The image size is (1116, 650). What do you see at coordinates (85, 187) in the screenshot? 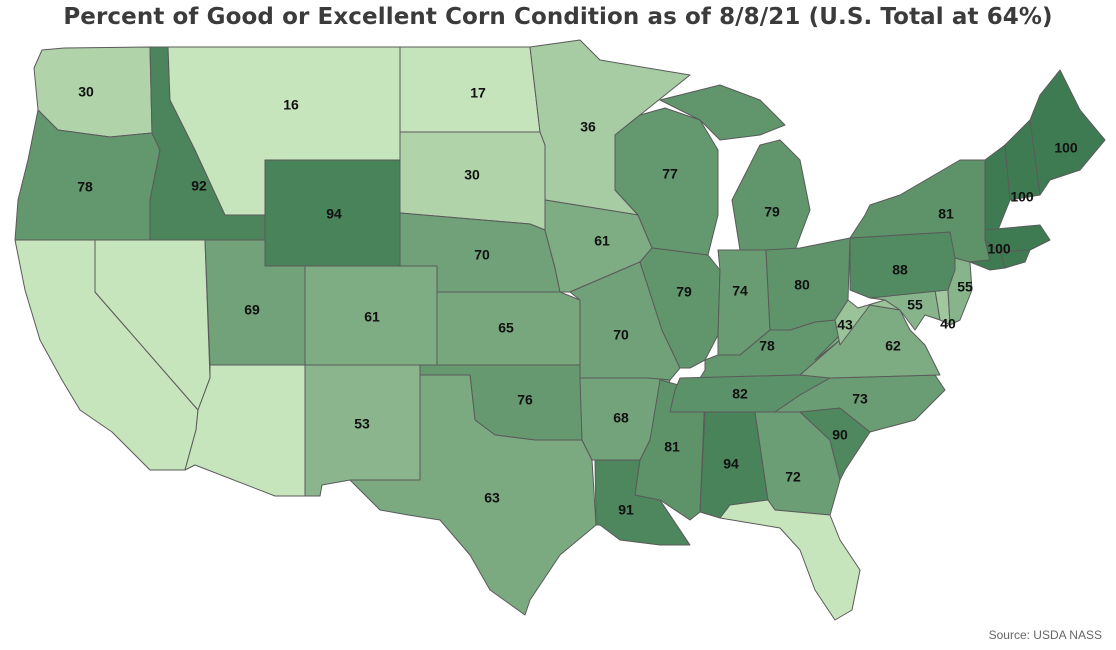
I see `state-label-or: 78` at bounding box center [85, 187].